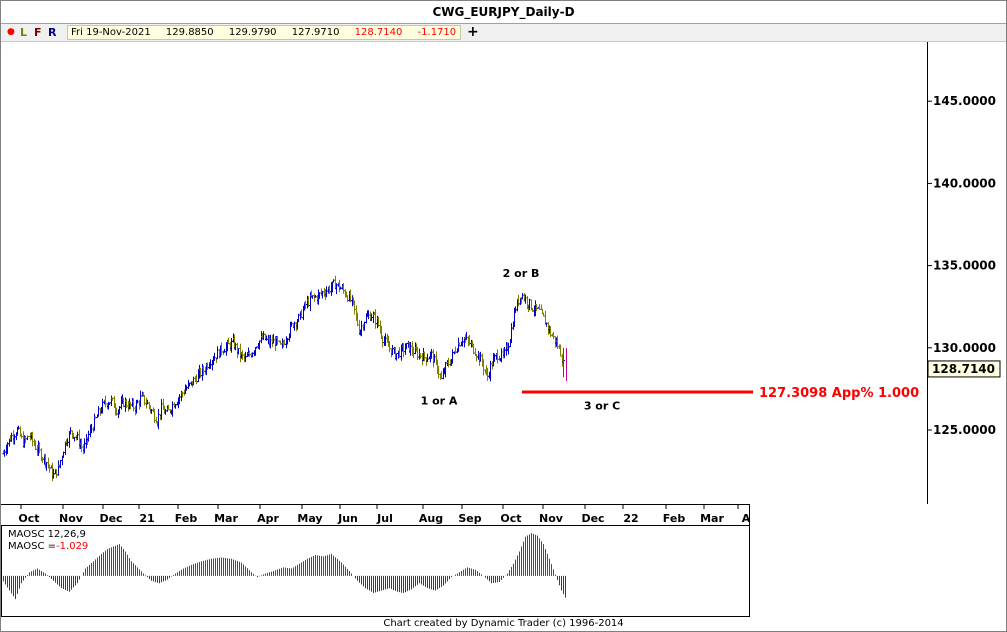  Describe the element at coordinates (268, 518) in the screenshot. I see `time-tick-label: Apr` at that location.